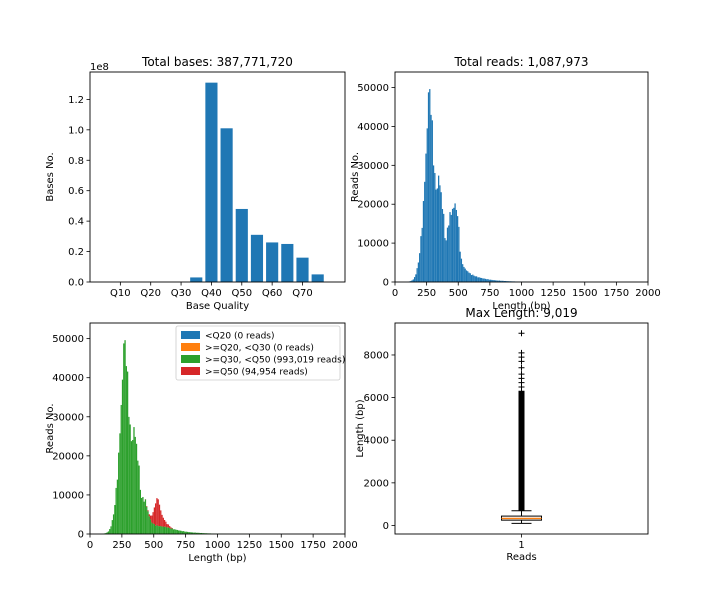  What do you see at coordinates (76, 100) in the screenshot?
I see `bases-y-tick-label: 1.2` at bounding box center [76, 100].